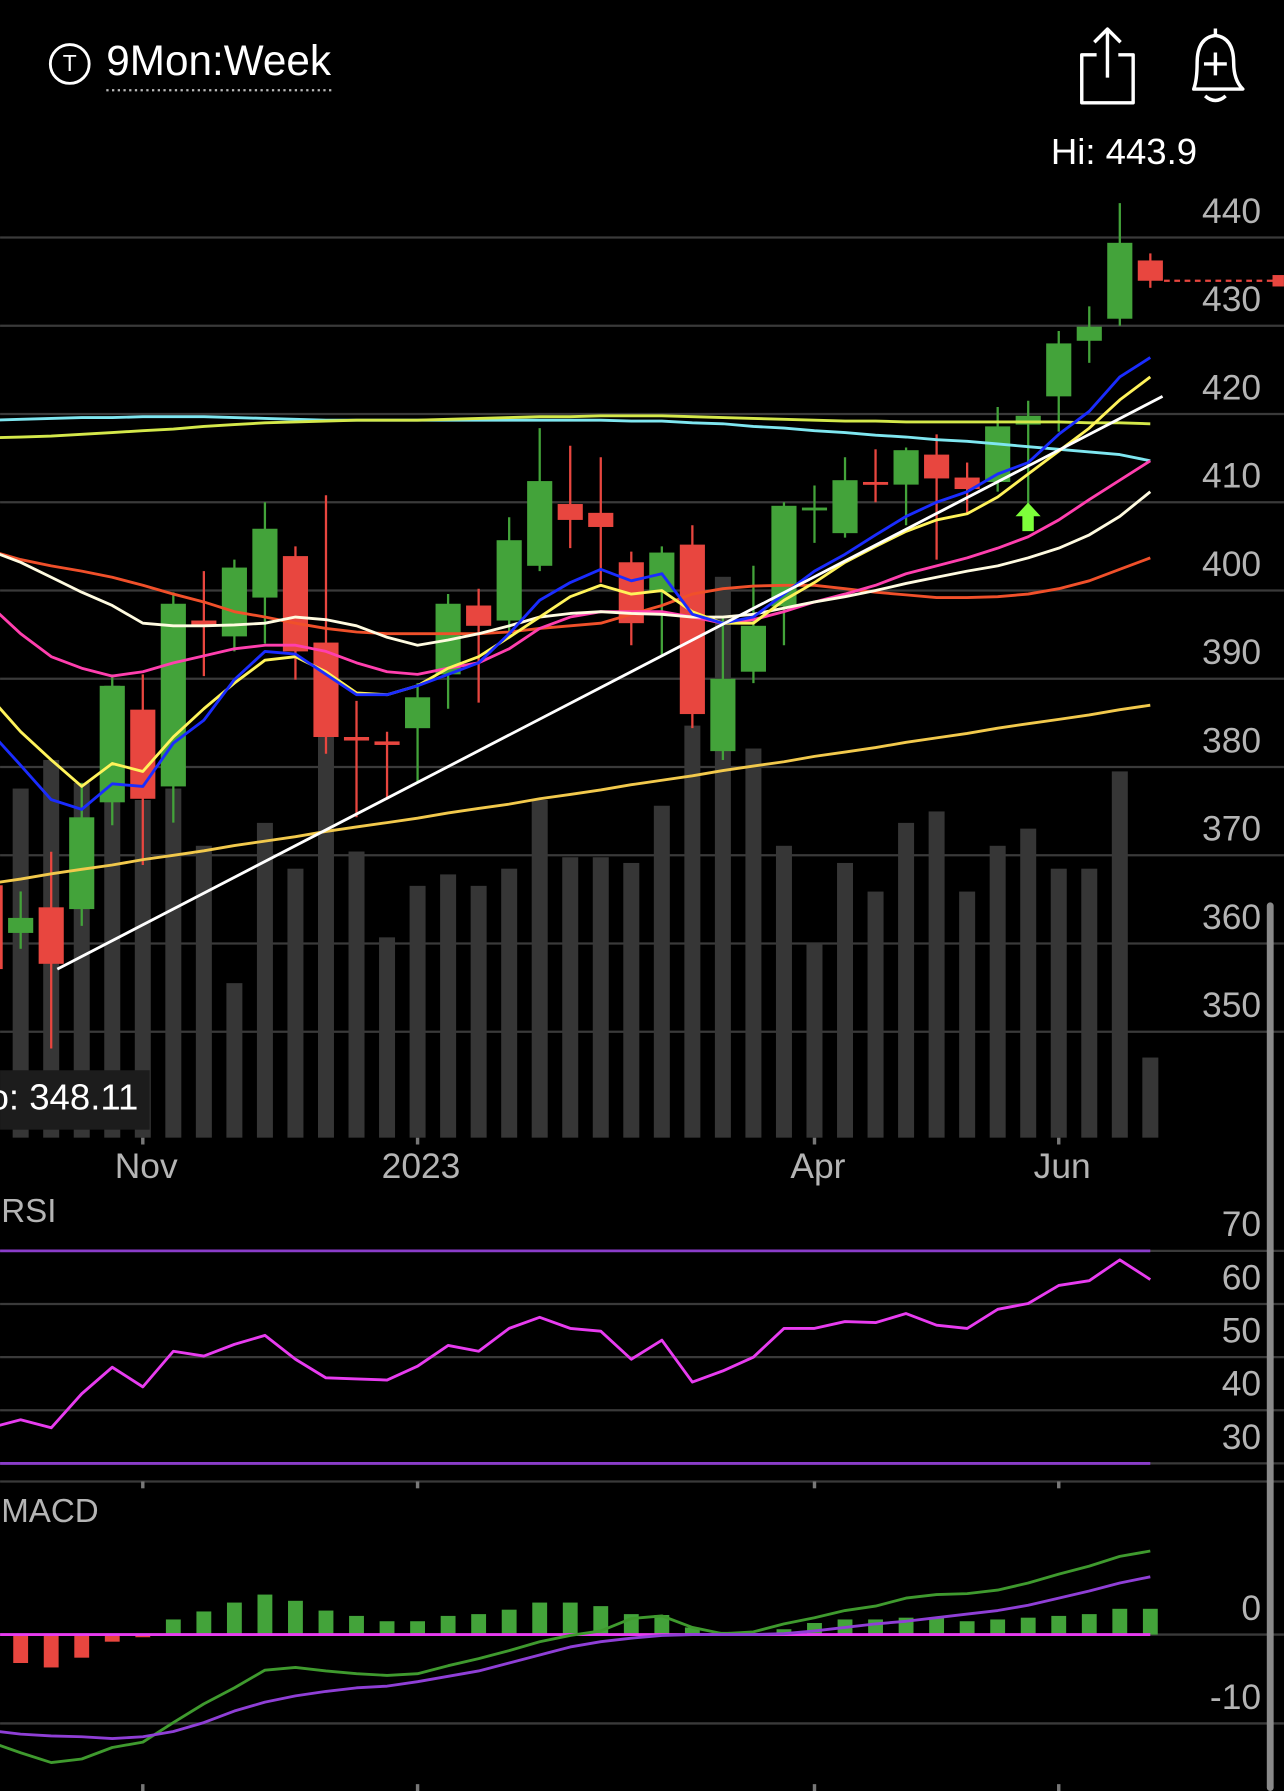 The width and height of the screenshot is (1284, 1791). I want to click on y-tick-label: 420, so click(1231, 387).